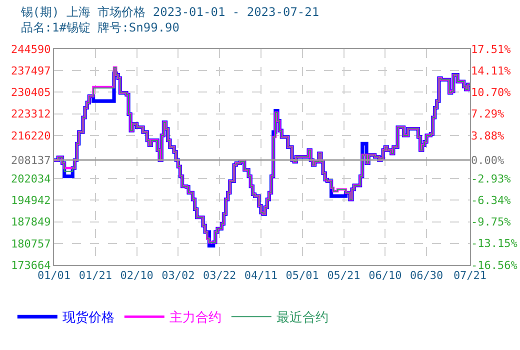  What do you see at coordinates (491, 201) in the screenshot?
I see `y2-tick-label: -6.34%` at bounding box center [491, 201].